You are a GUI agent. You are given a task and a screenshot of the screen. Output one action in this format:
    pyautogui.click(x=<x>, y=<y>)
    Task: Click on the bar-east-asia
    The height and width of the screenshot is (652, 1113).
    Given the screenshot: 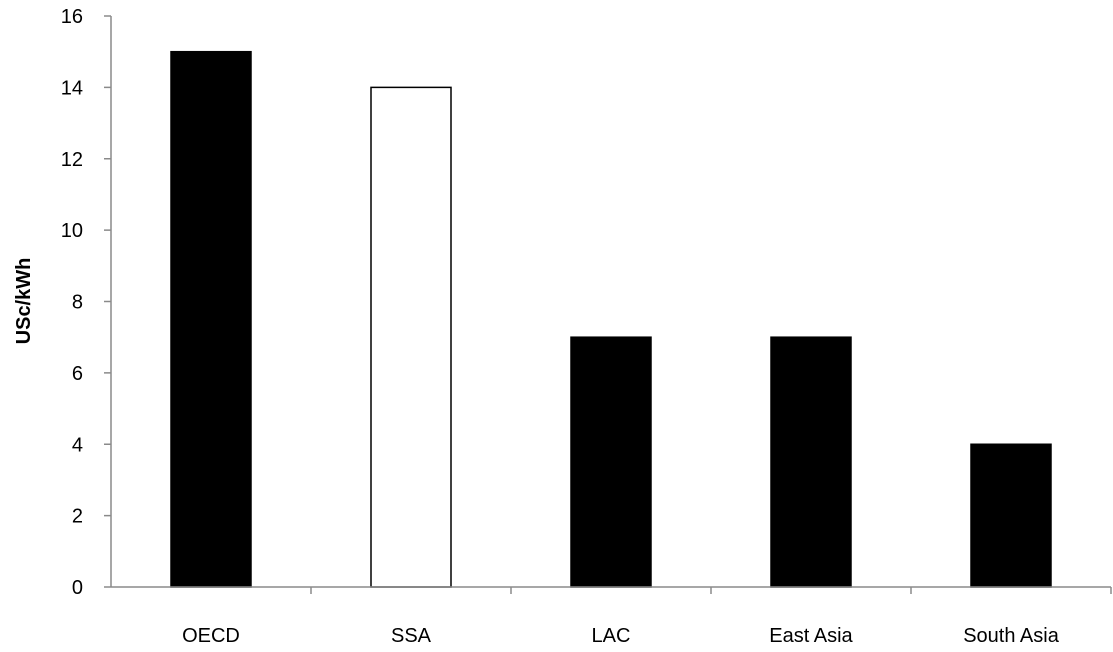 What is the action you would take?
    pyautogui.click(x=811, y=462)
    